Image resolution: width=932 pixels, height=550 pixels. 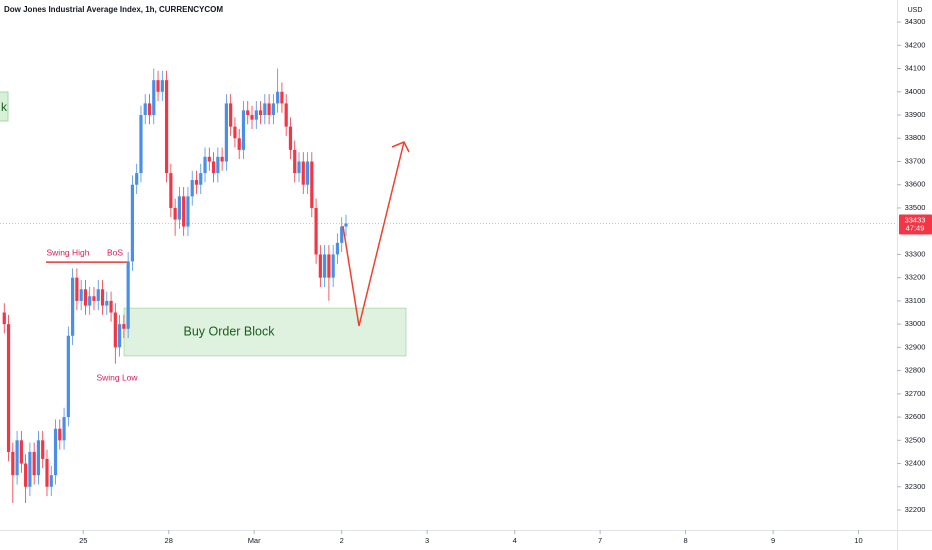 I want to click on arrow-head, so click(x=400, y=147).